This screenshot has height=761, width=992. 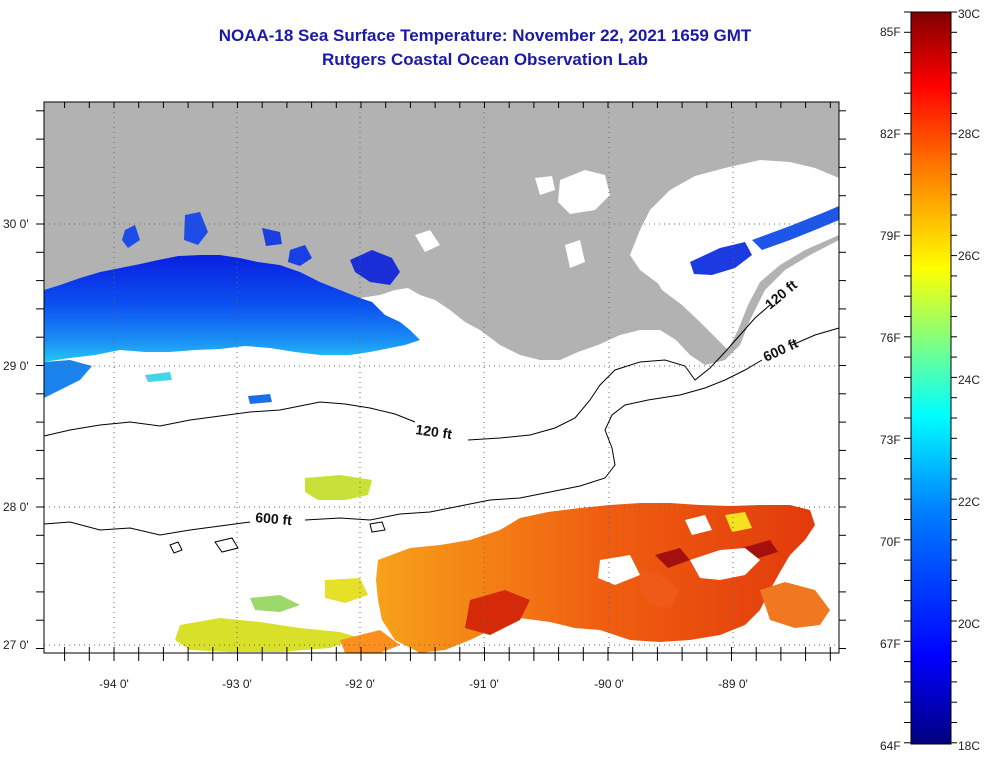 I want to click on contour-600ft-west, so click(x=147, y=528).